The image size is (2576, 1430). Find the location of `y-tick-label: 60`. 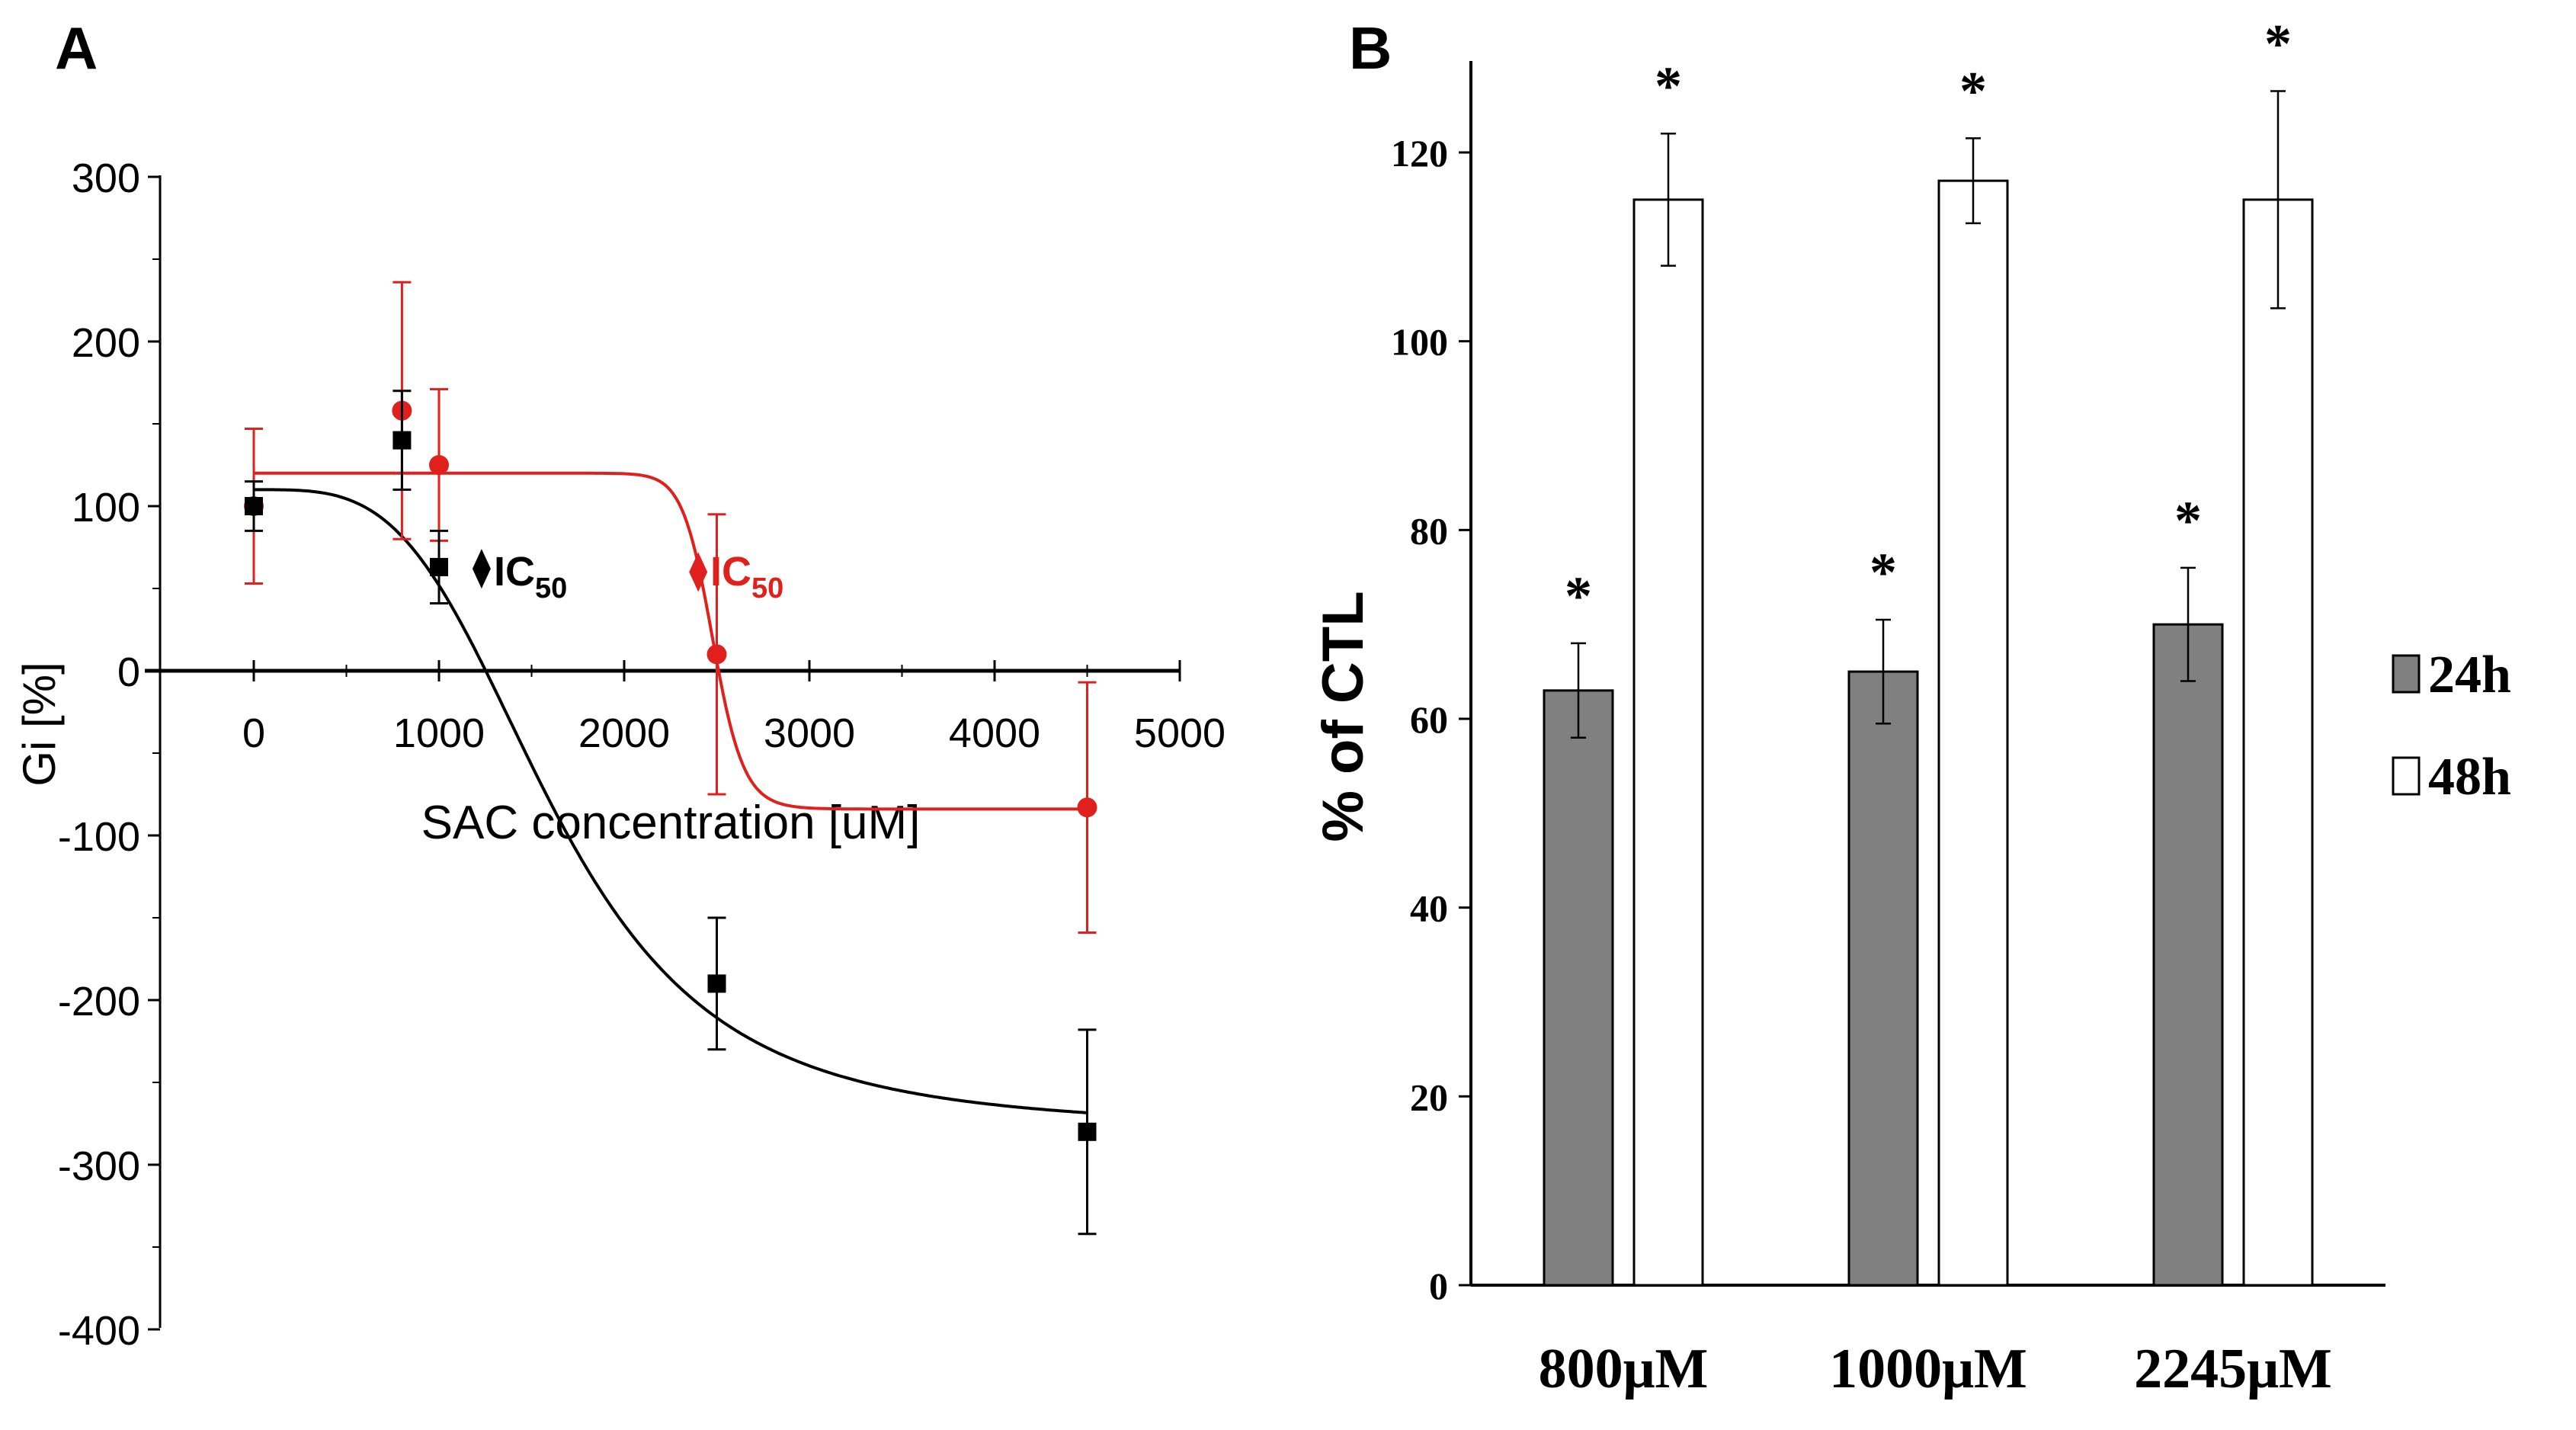

y-tick-label: 60 is located at coordinates (1429, 719).